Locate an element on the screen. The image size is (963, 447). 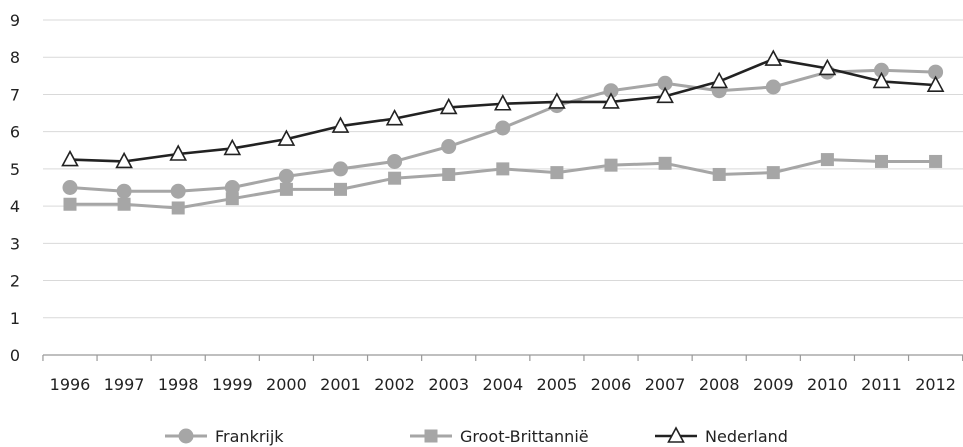
legend-label: Nederland is located at coordinates (746, 436).